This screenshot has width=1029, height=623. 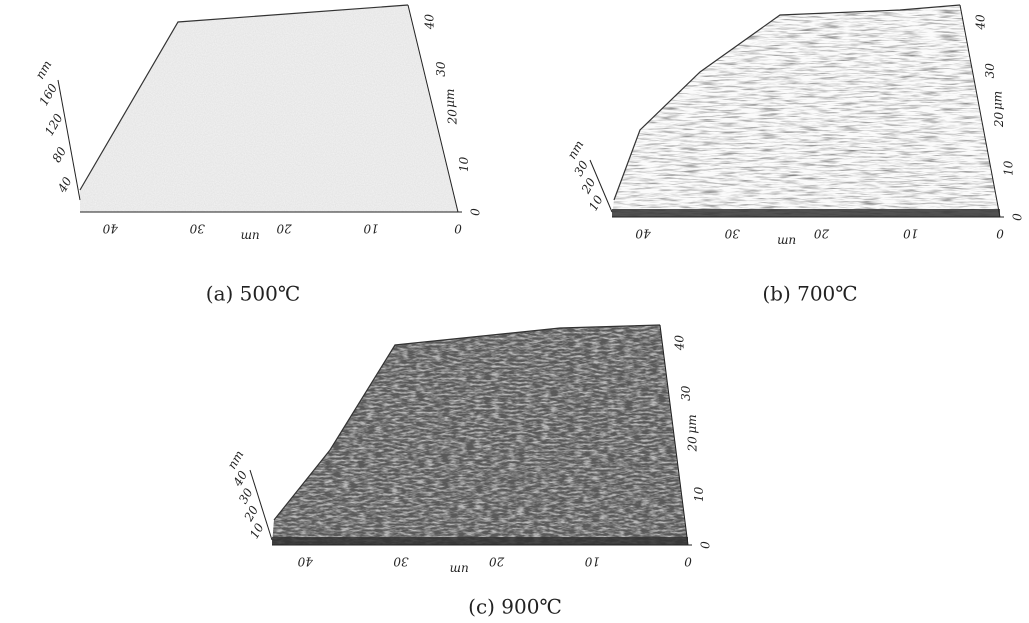 What do you see at coordinates (59, 154) in the screenshot?
I see `z-tick-label: 80` at bounding box center [59, 154].